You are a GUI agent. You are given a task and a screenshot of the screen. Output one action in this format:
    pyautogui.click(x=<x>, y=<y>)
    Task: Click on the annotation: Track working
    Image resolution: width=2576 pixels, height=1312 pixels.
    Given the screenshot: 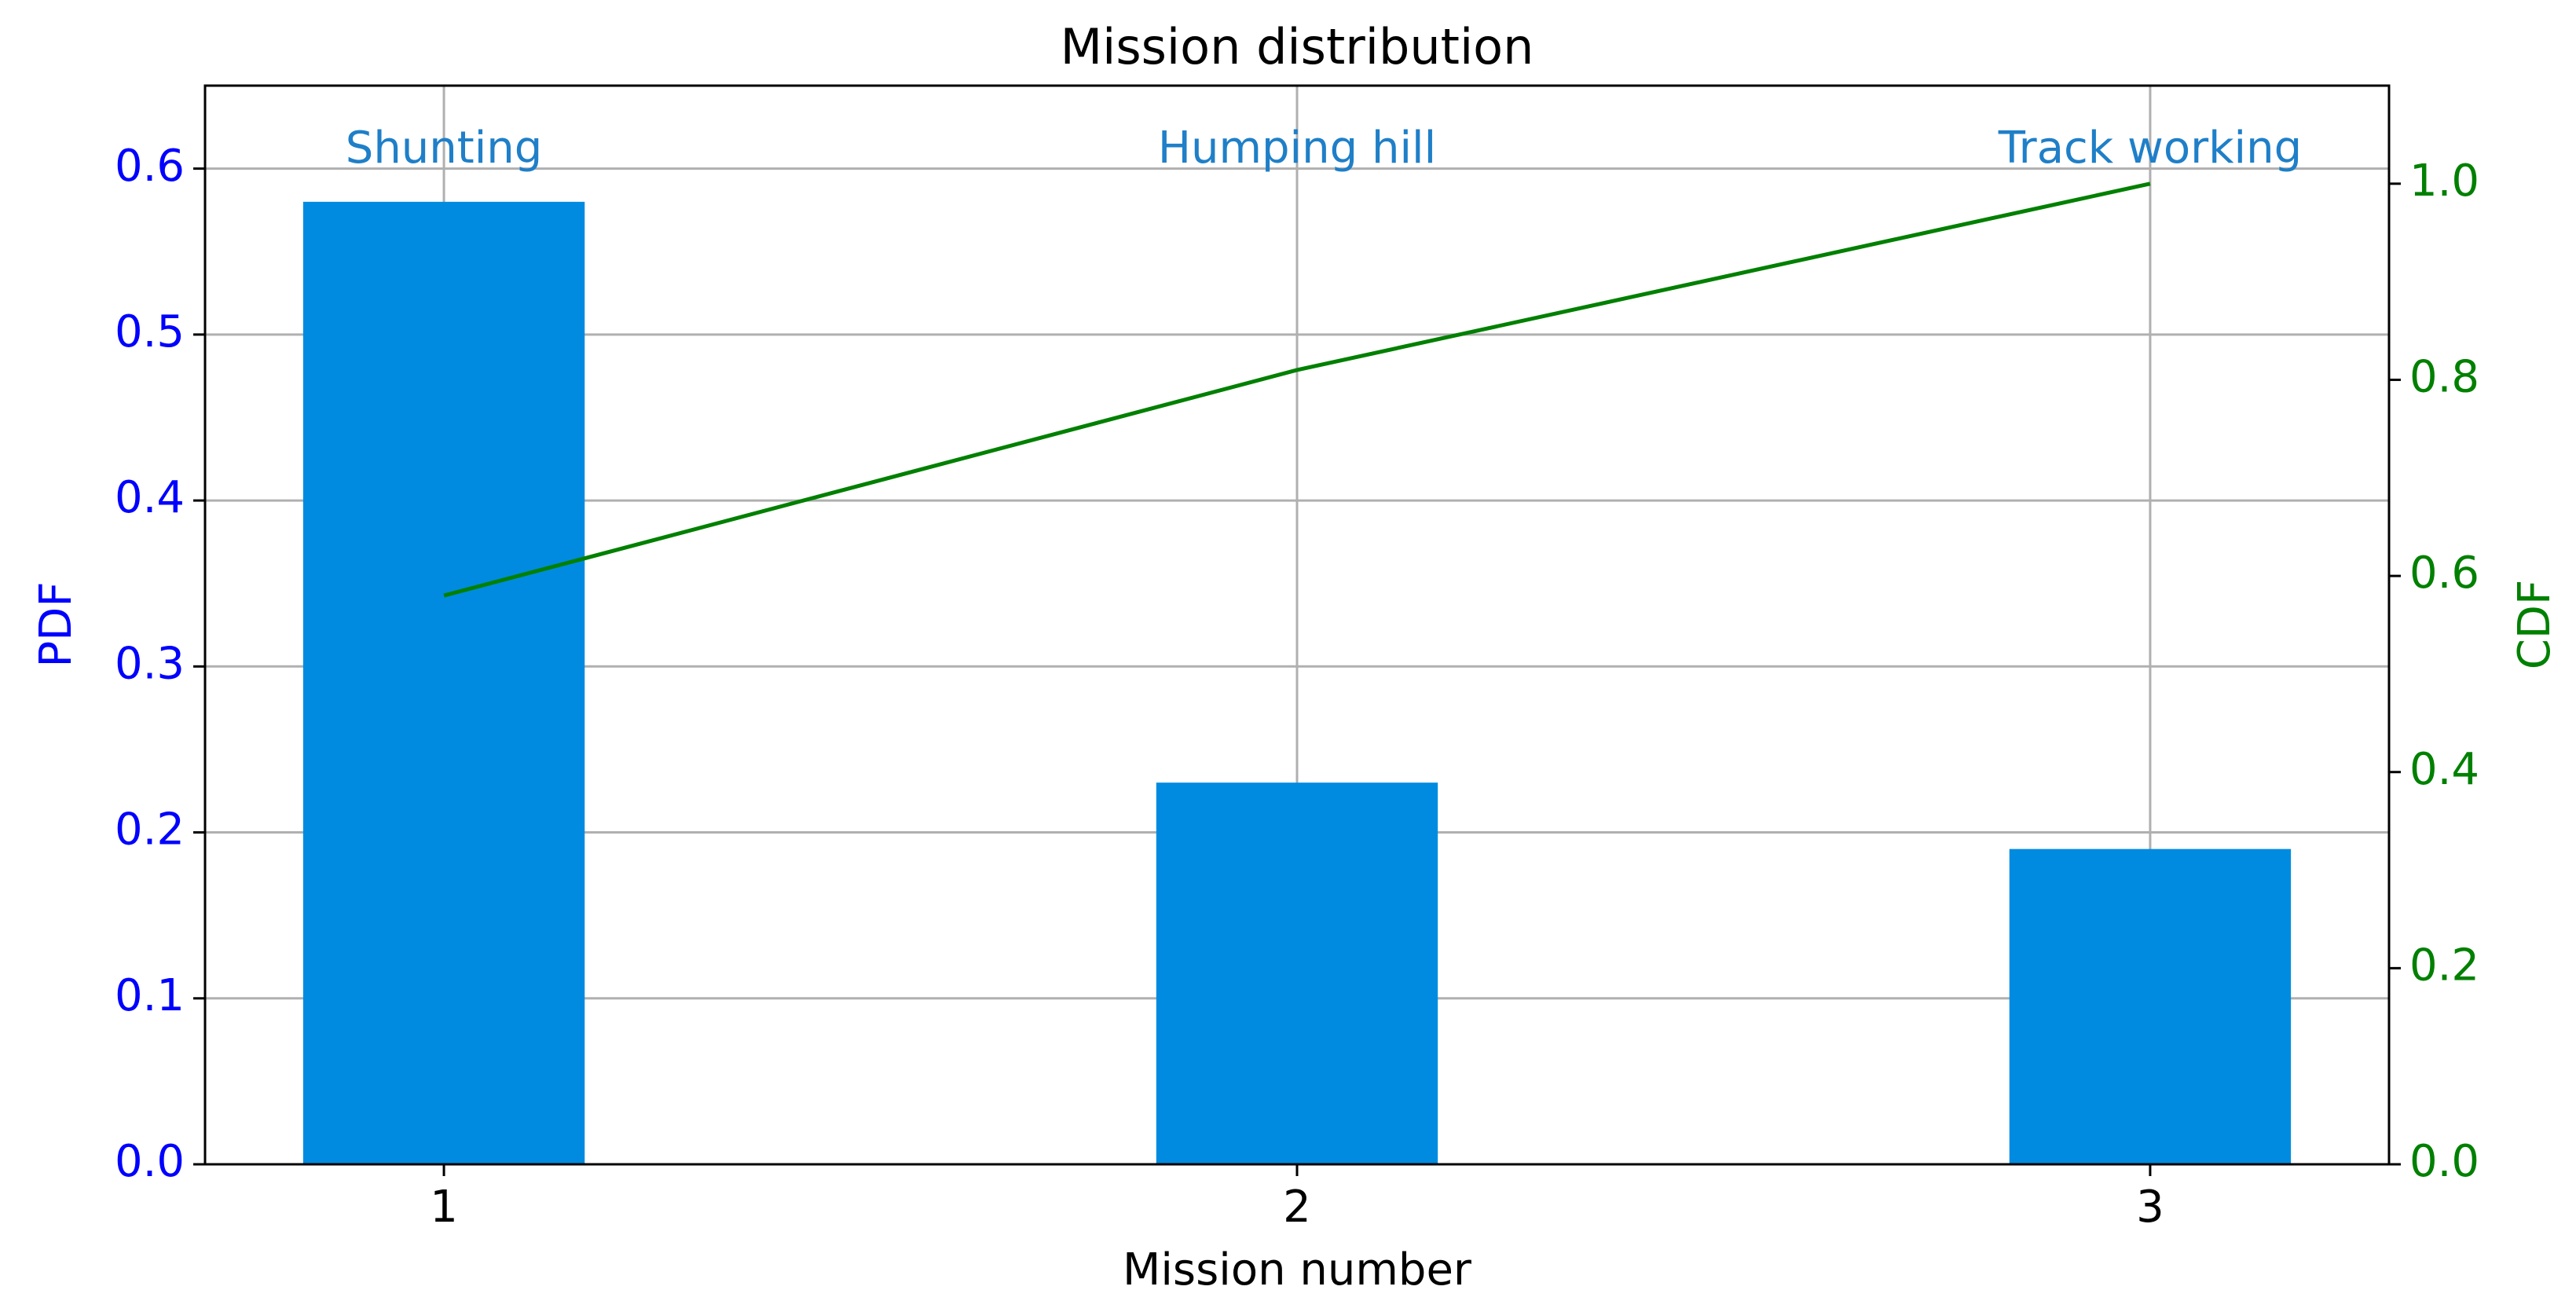 What is the action you would take?
    pyautogui.click(x=2150, y=148)
    